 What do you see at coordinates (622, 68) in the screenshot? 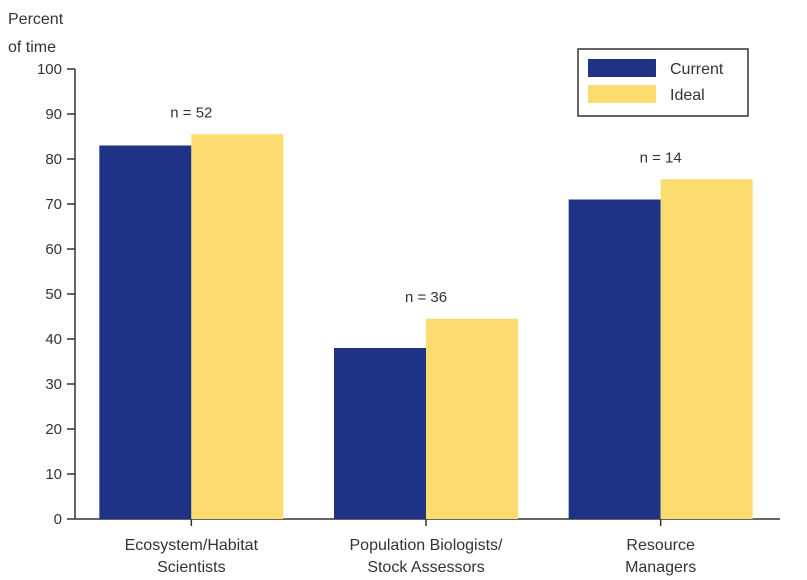
I see `legend-swatch-current` at bounding box center [622, 68].